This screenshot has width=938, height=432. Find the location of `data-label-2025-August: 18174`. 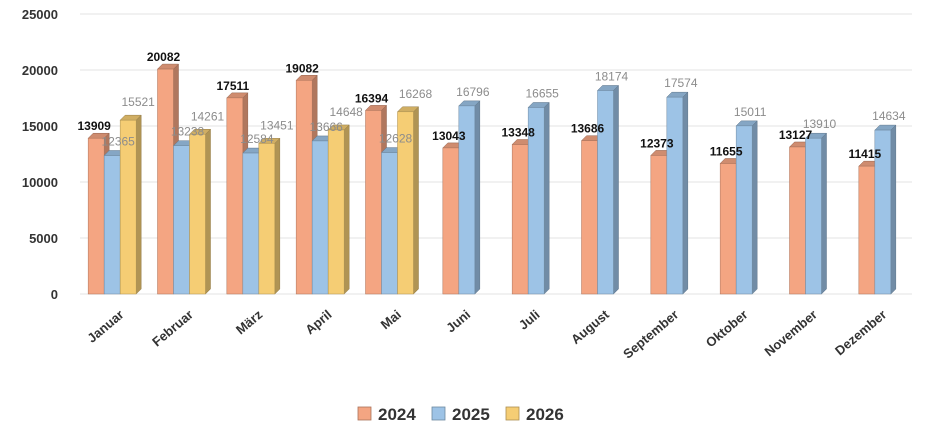

data-label-2025-August: 18174 is located at coordinates (612, 76).